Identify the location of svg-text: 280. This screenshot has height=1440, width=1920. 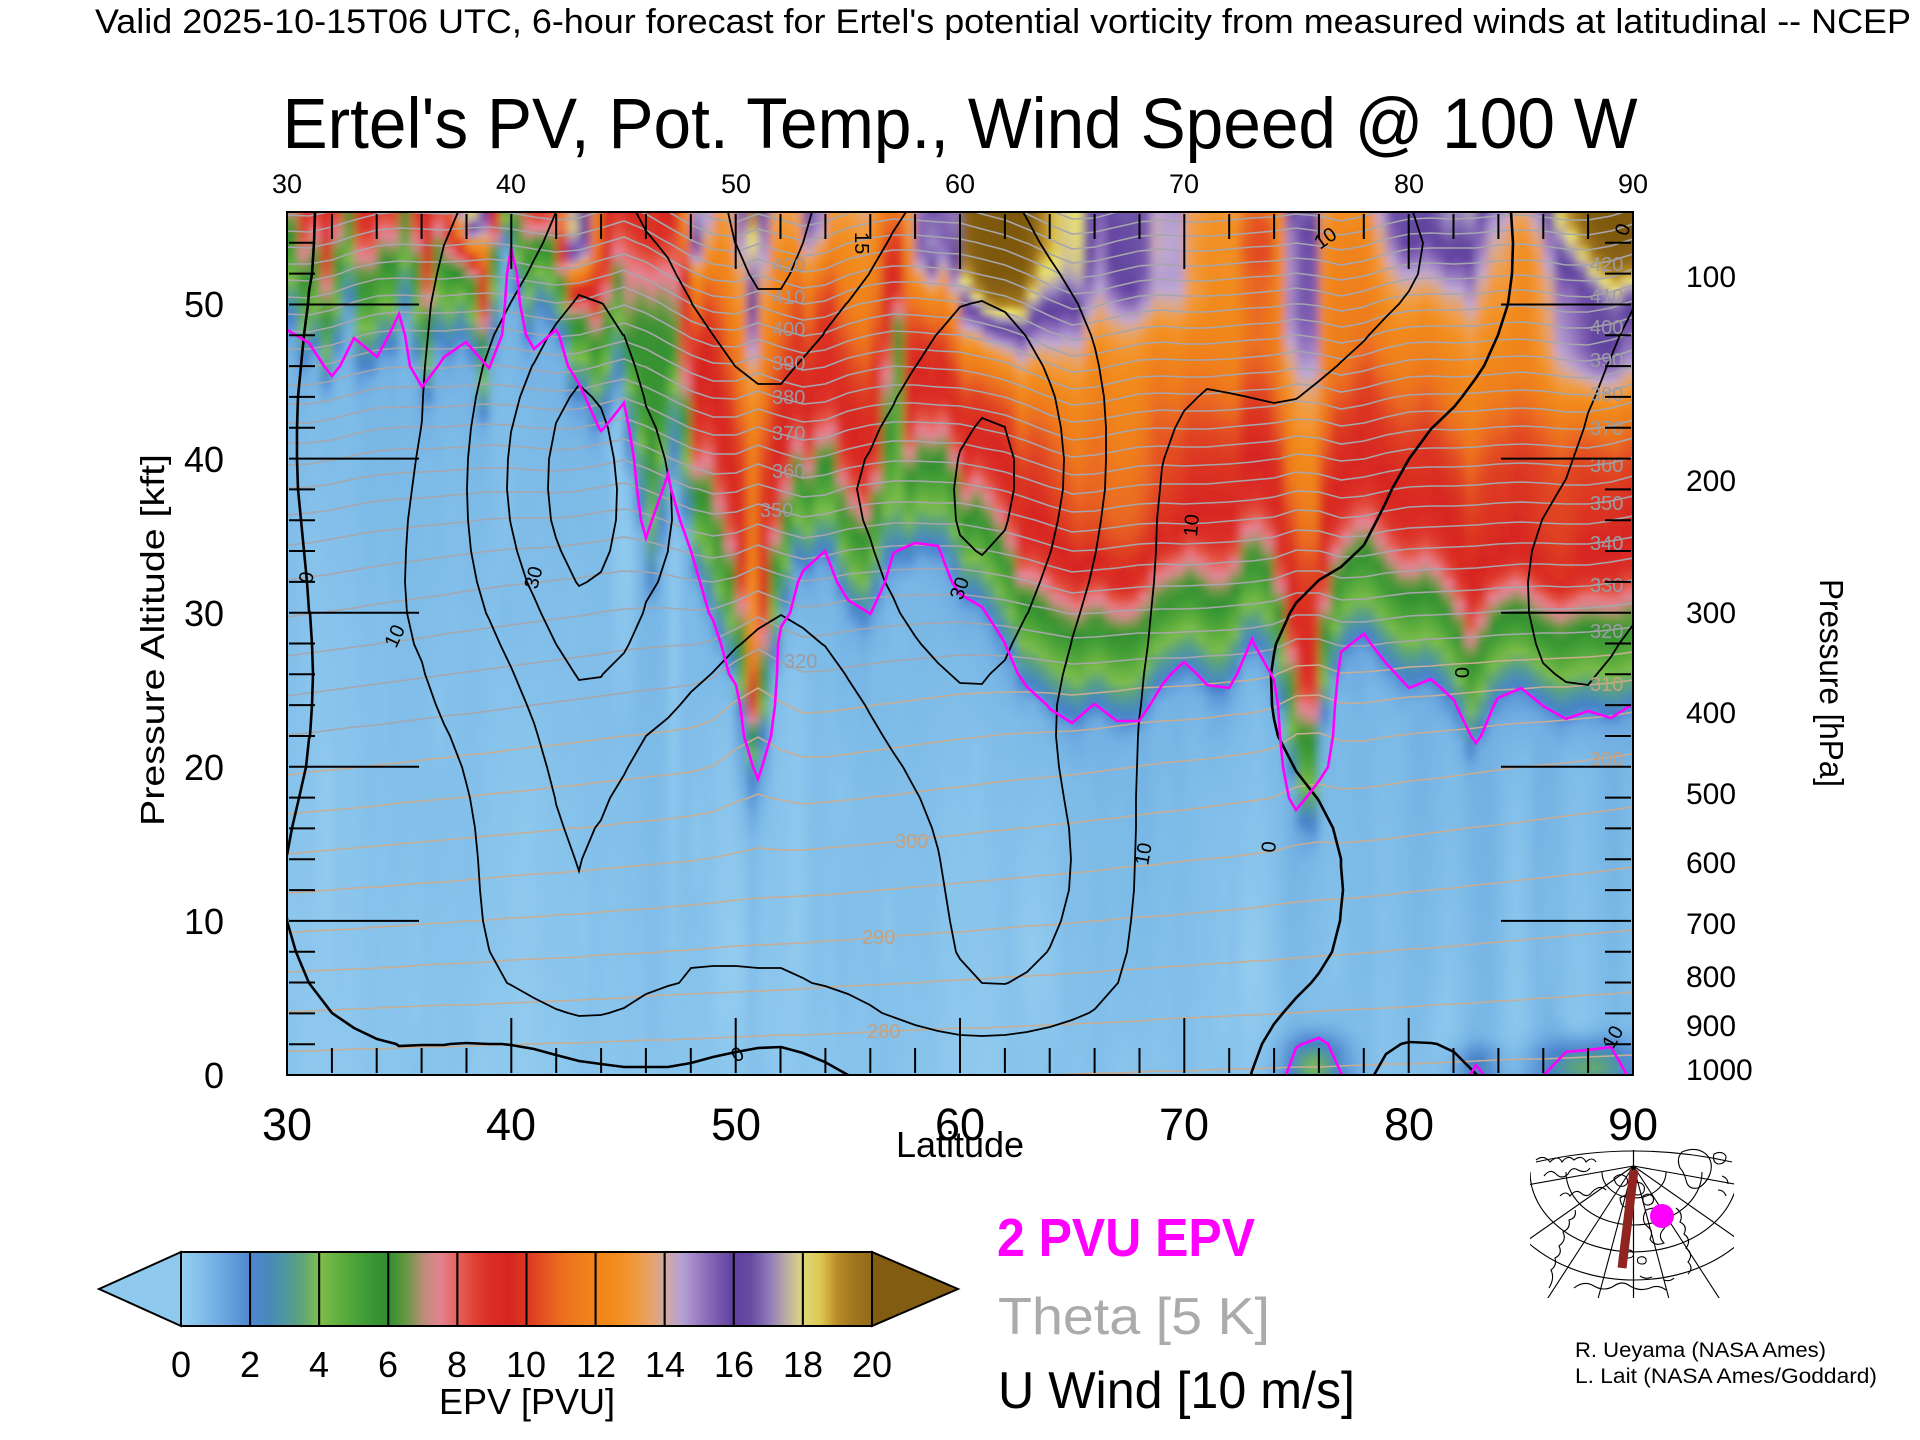
(883, 1032).